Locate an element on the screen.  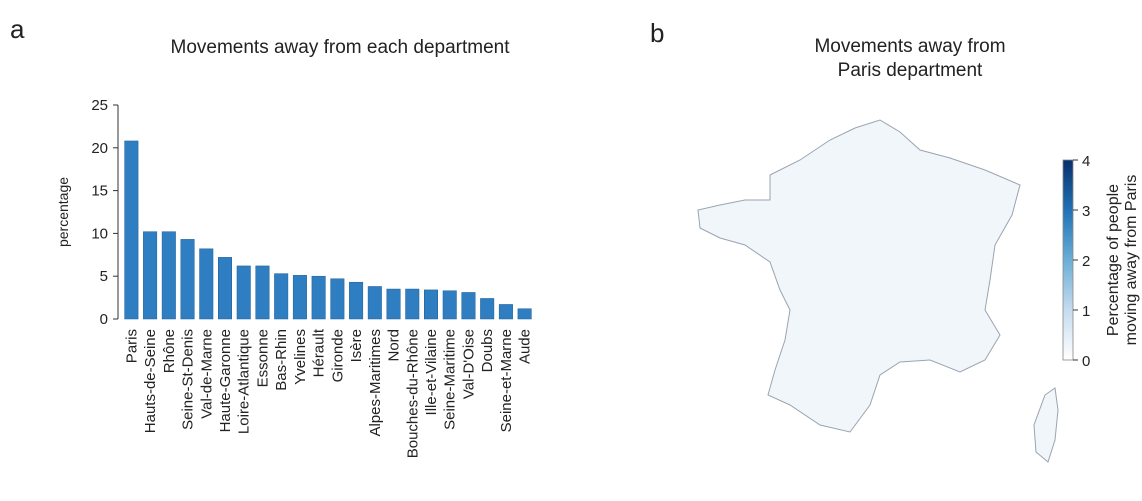
y-tick-label: 5 is located at coordinates (104, 276).